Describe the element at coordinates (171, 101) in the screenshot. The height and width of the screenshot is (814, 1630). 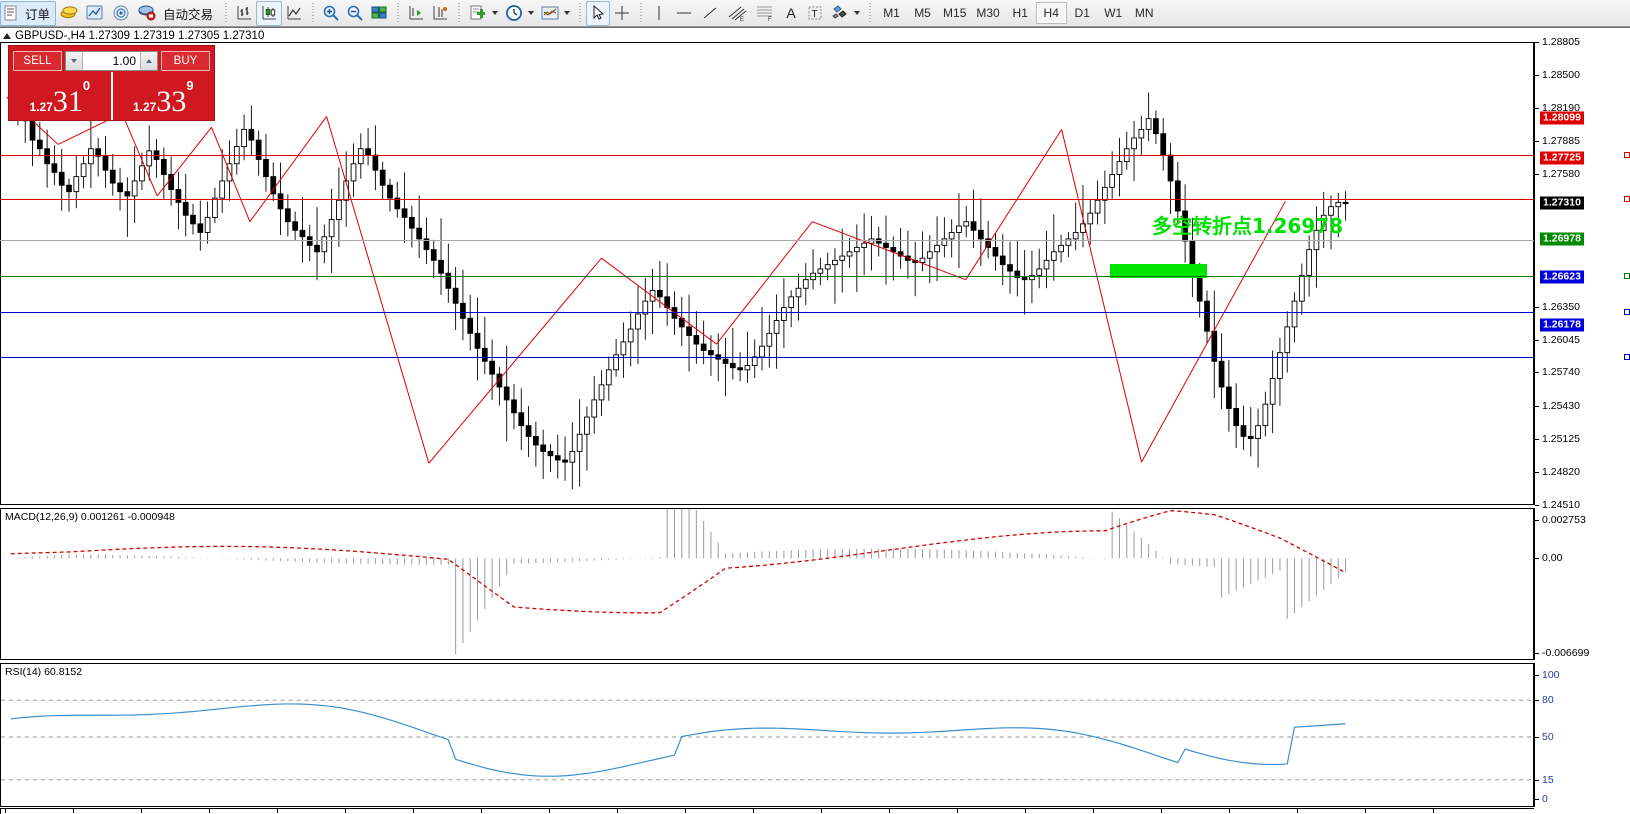
I see `buy-price-main: 33` at that location.